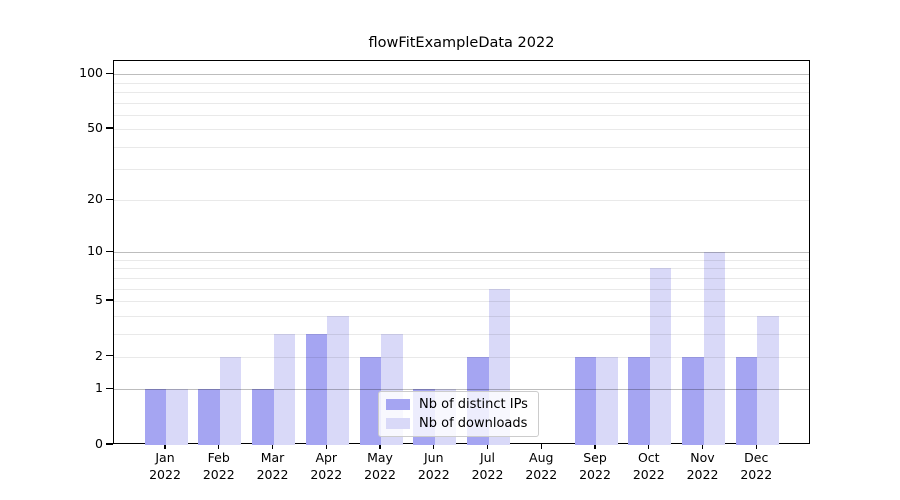  Describe the element at coordinates (473, 404) in the screenshot. I see `legend-label-distinct-ips: Nb of distinct IPs` at that location.